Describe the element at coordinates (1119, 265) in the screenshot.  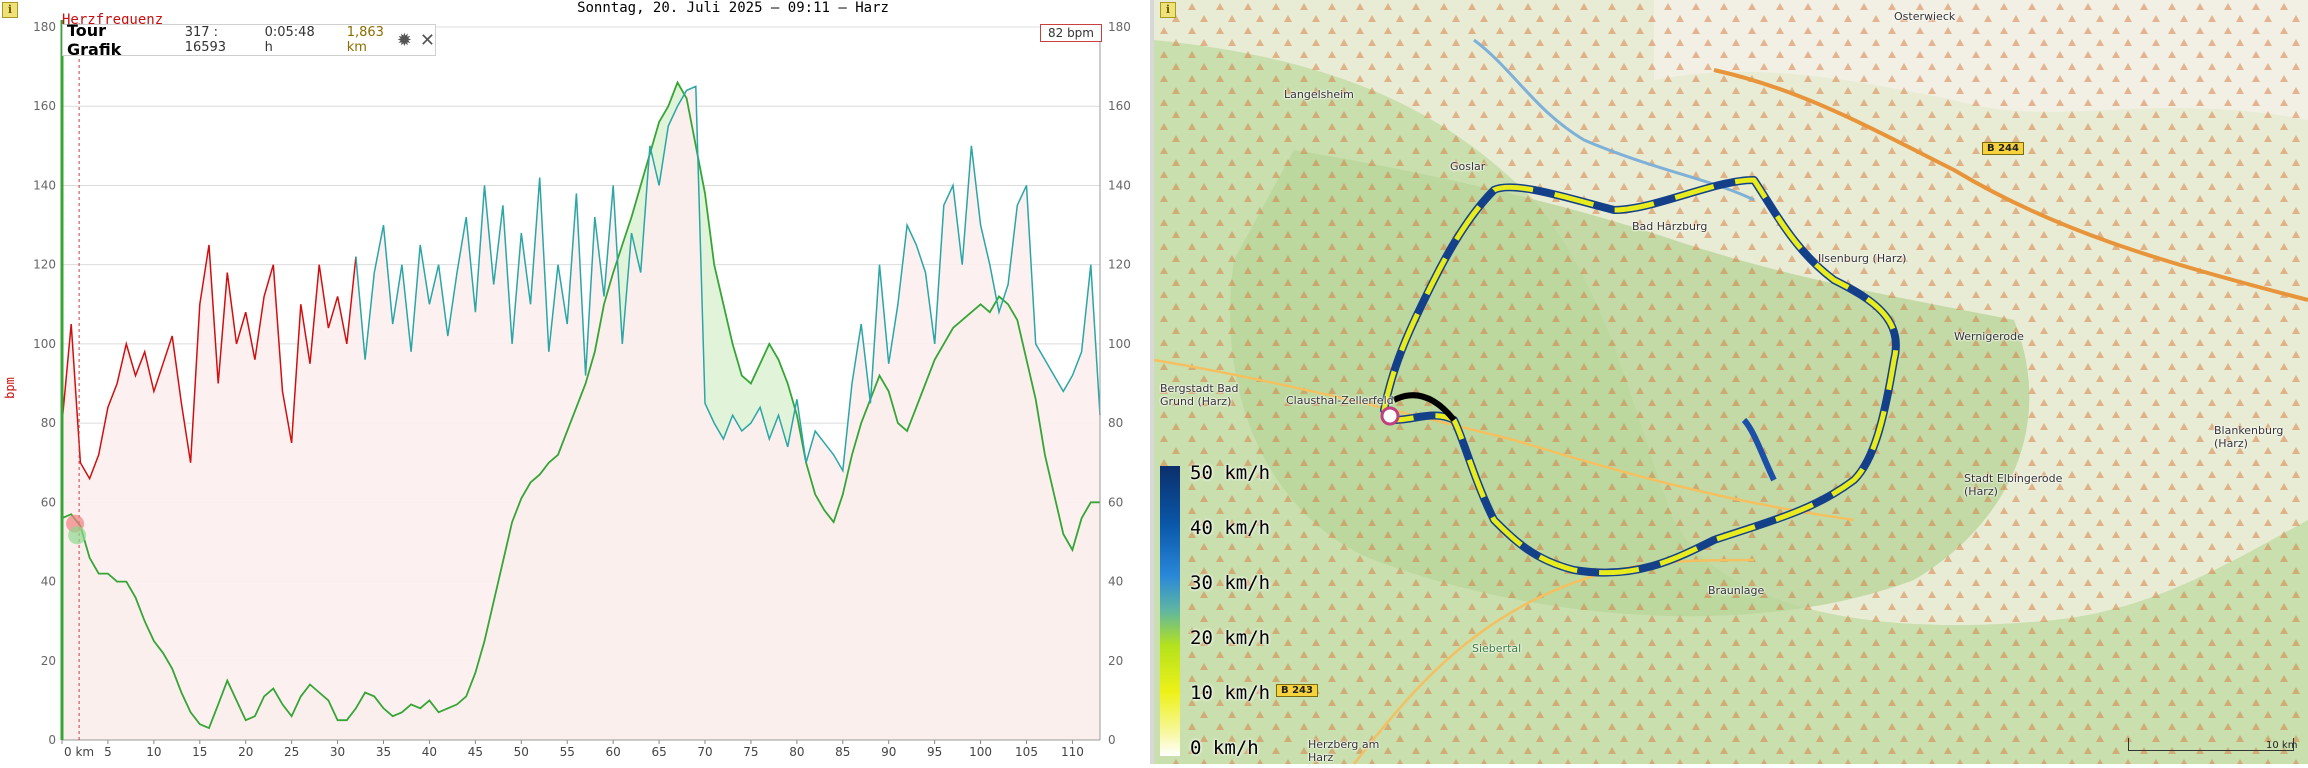
I see `y-tick-label-right: 120` at that location.